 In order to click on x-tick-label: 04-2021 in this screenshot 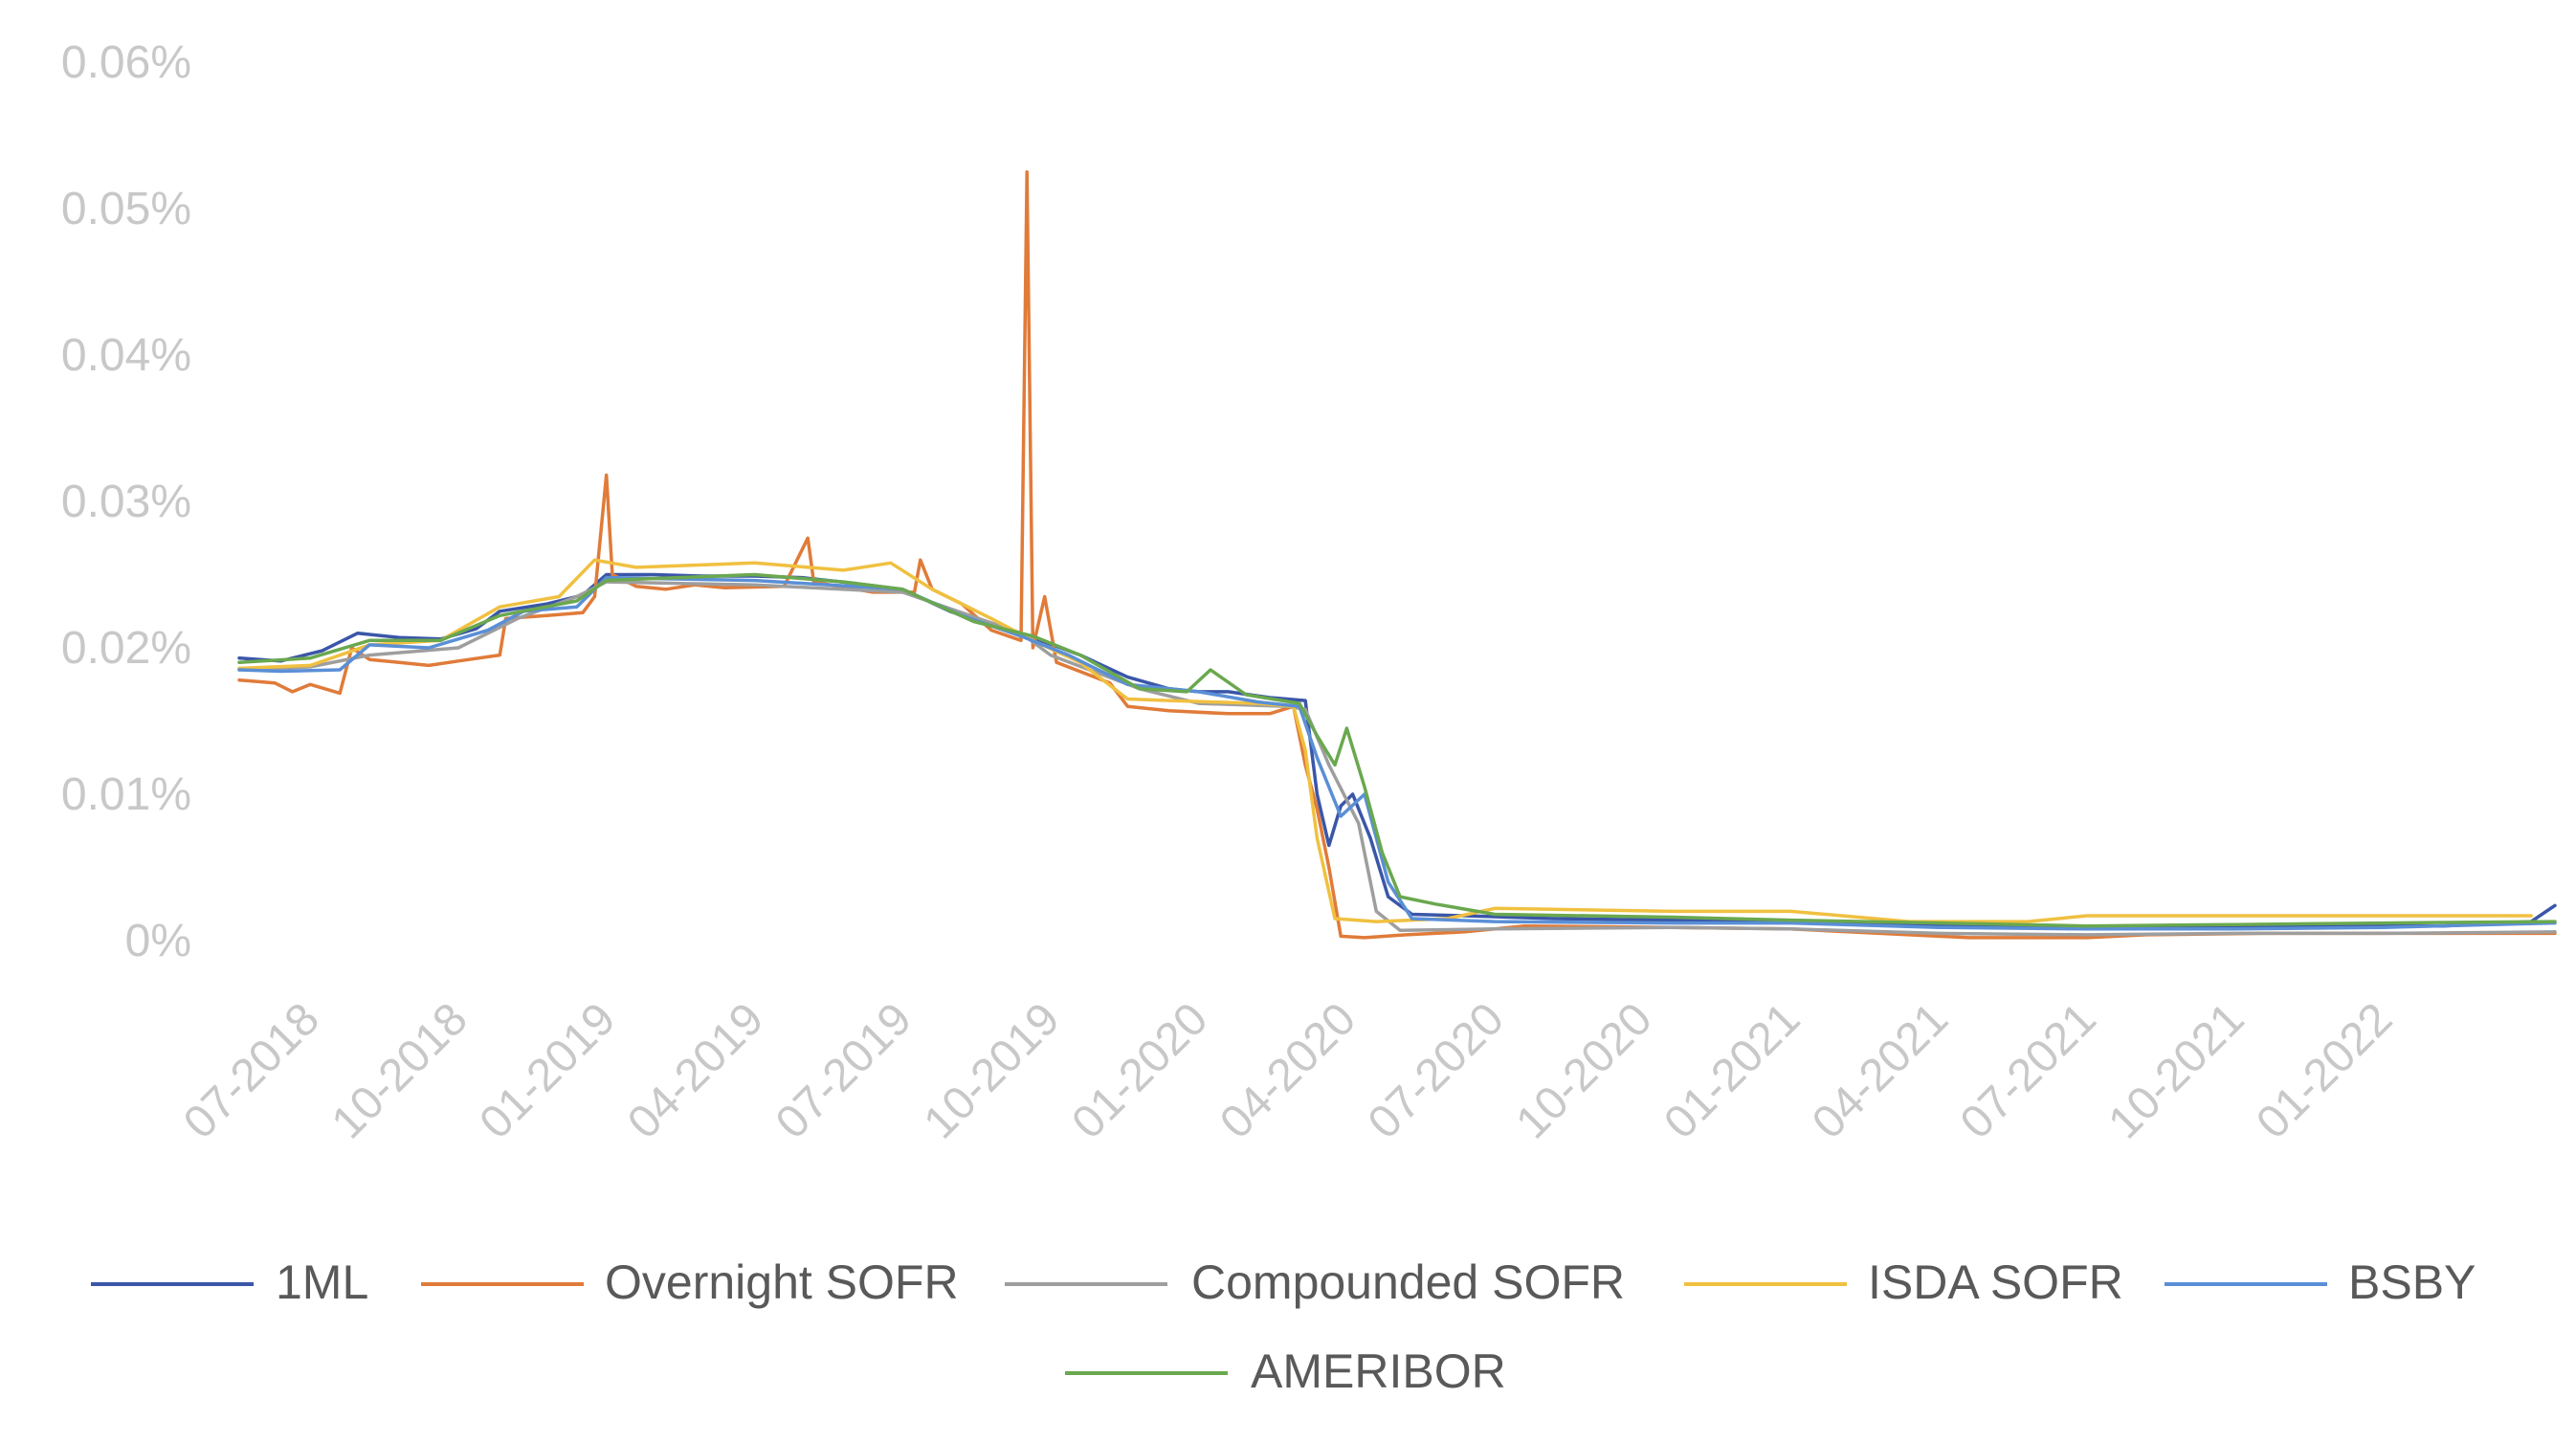, I will do `click(1880, 1070)`.